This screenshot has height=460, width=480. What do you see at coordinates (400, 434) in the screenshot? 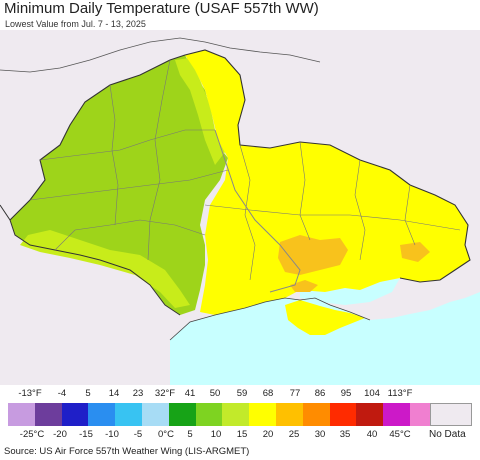
I see `legend-c-label: 45°C` at bounding box center [400, 434].